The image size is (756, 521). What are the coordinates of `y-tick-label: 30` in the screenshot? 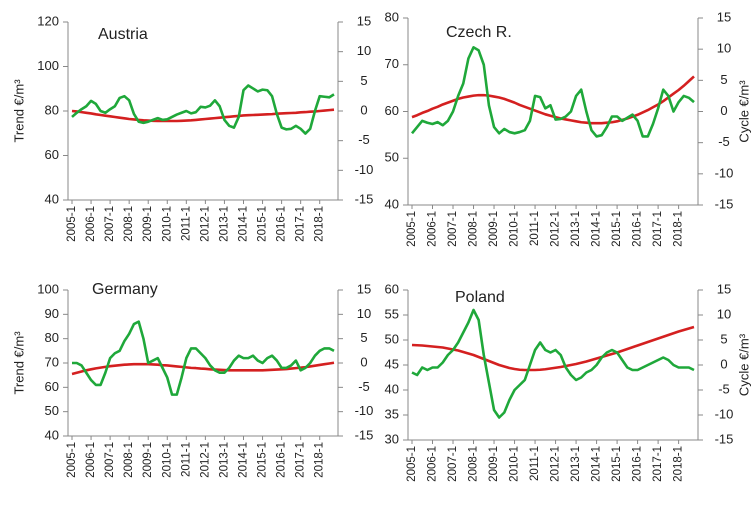 It's located at (392, 438).